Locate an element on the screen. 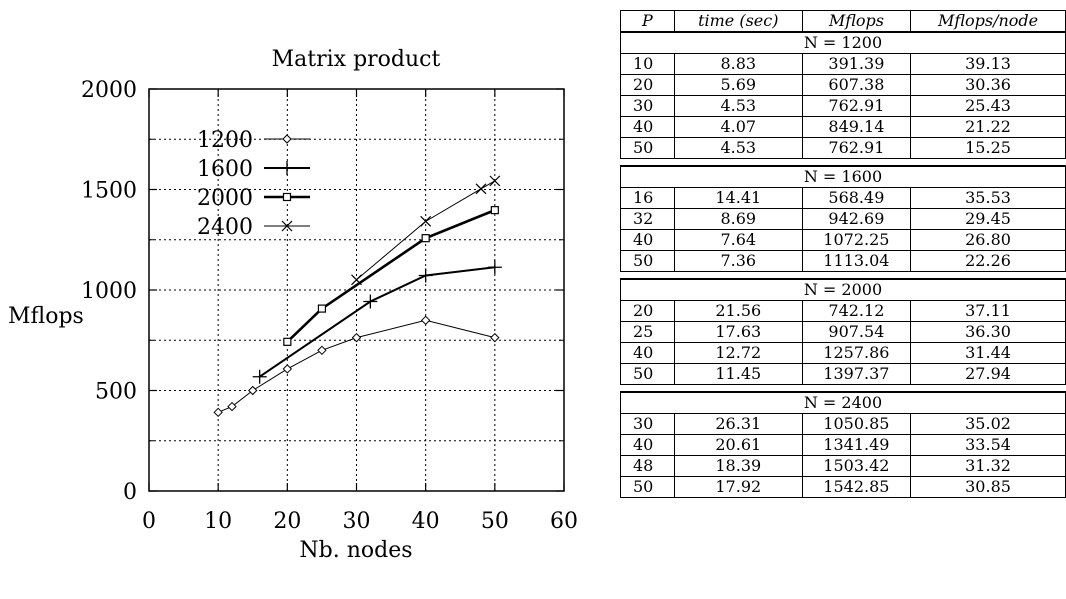 The height and width of the screenshot is (599, 1066). group-caption: N = 2000 is located at coordinates (843, 289).